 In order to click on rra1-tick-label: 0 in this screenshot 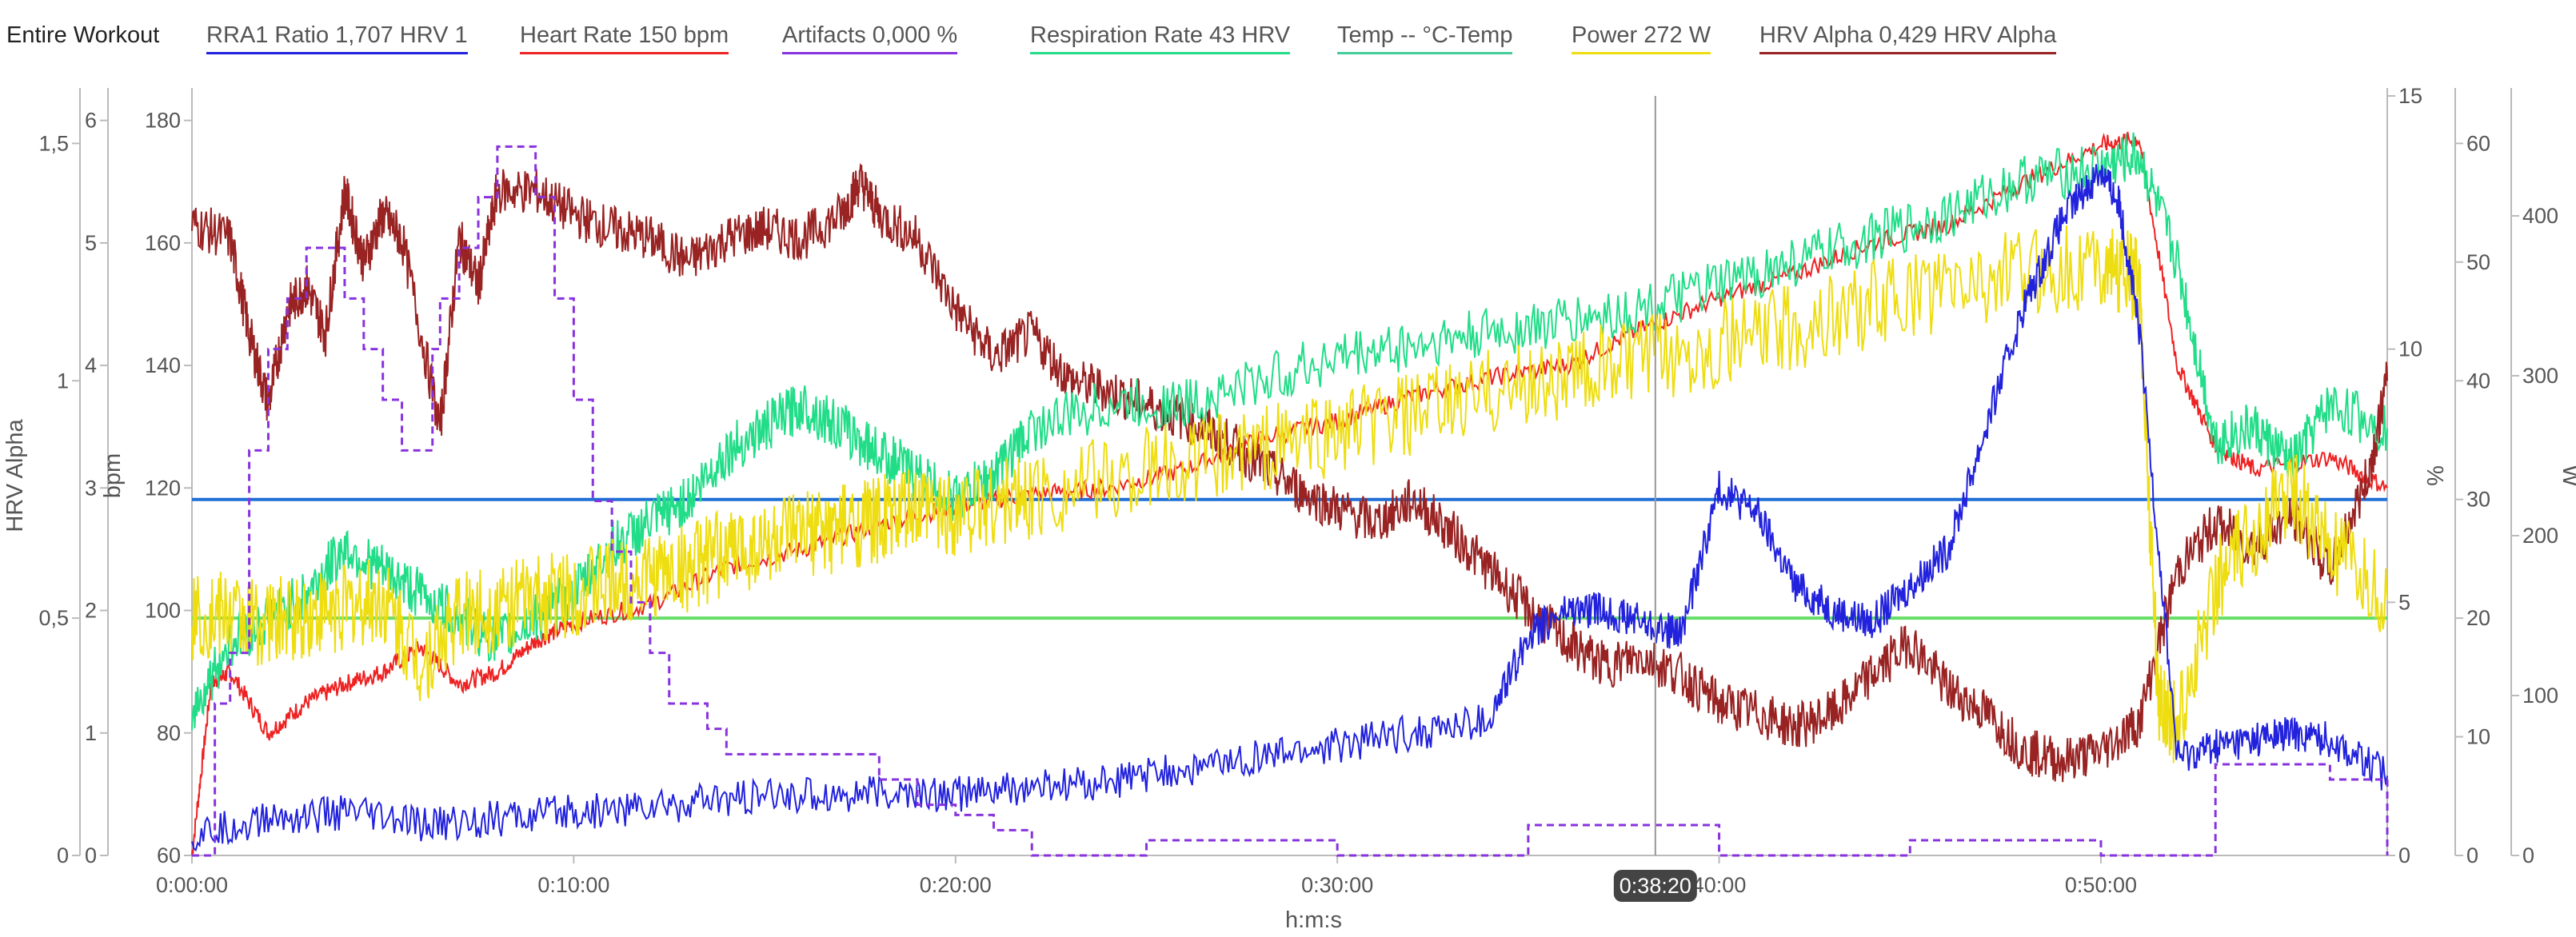, I will do `click(91, 855)`.